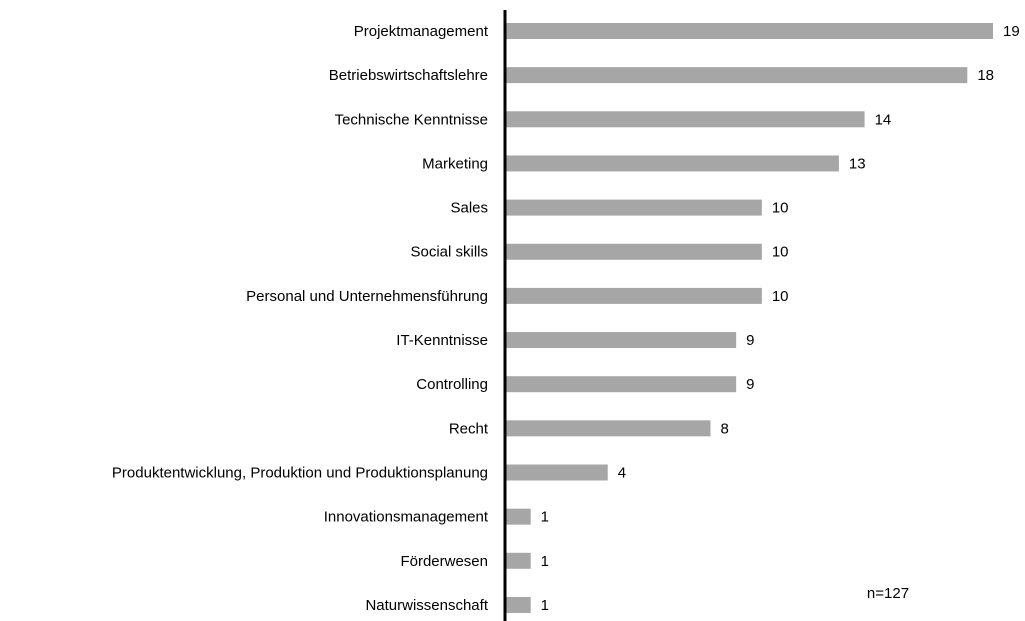 This screenshot has width=1025, height=621. What do you see at coordinates (1011, 31) in the screenshot?
I see `value-label: 19` at bounding box center [1011, 31].